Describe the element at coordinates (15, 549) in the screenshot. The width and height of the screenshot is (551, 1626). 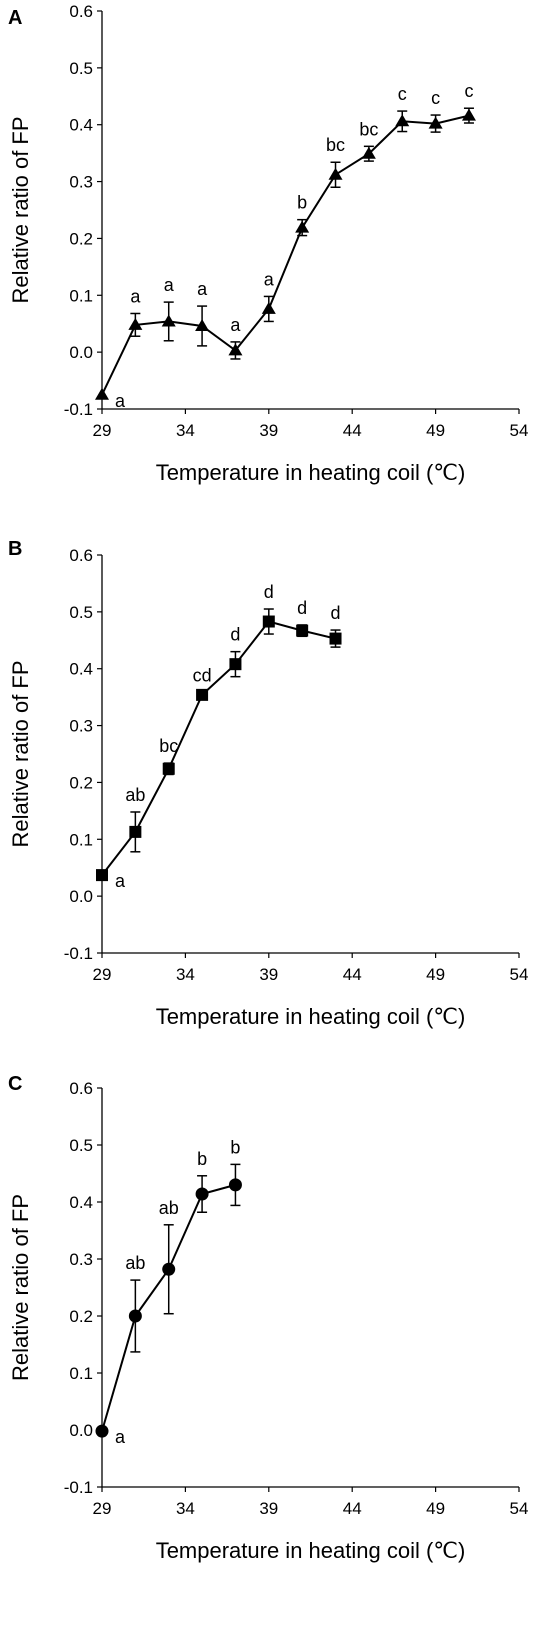
I see `panel-letter: B` at that location.